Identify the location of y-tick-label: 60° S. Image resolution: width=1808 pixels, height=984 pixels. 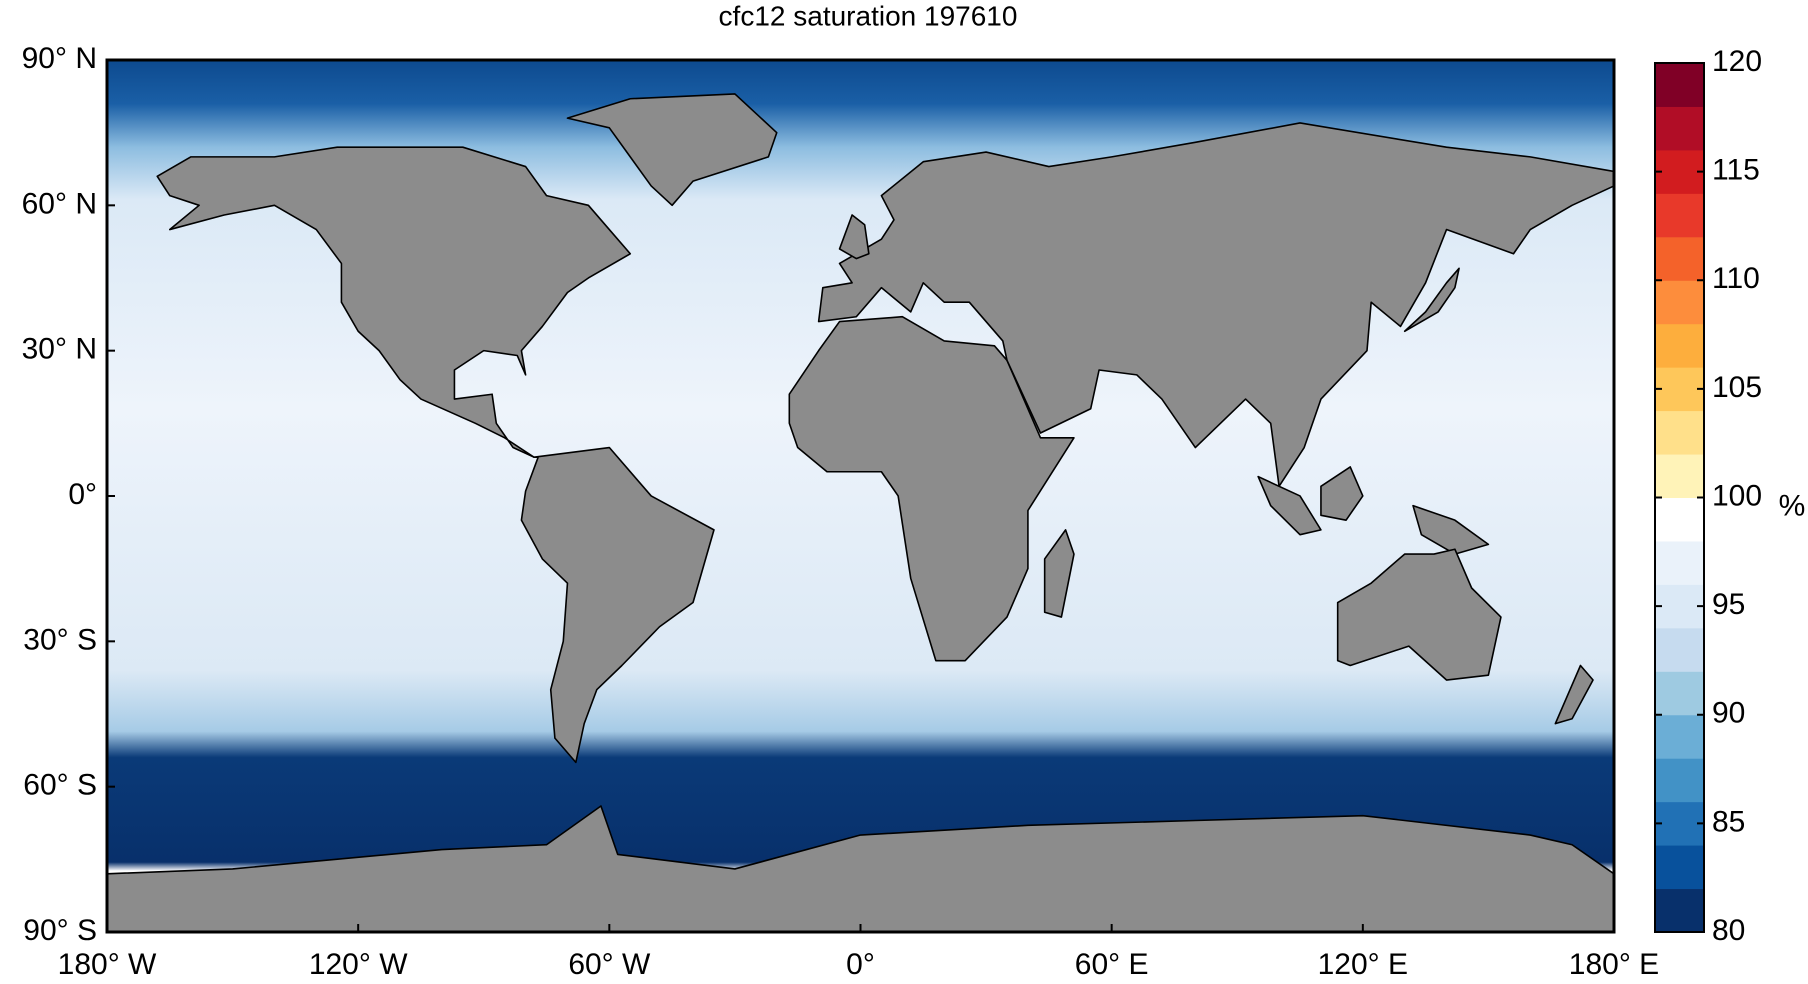
(60, 785).